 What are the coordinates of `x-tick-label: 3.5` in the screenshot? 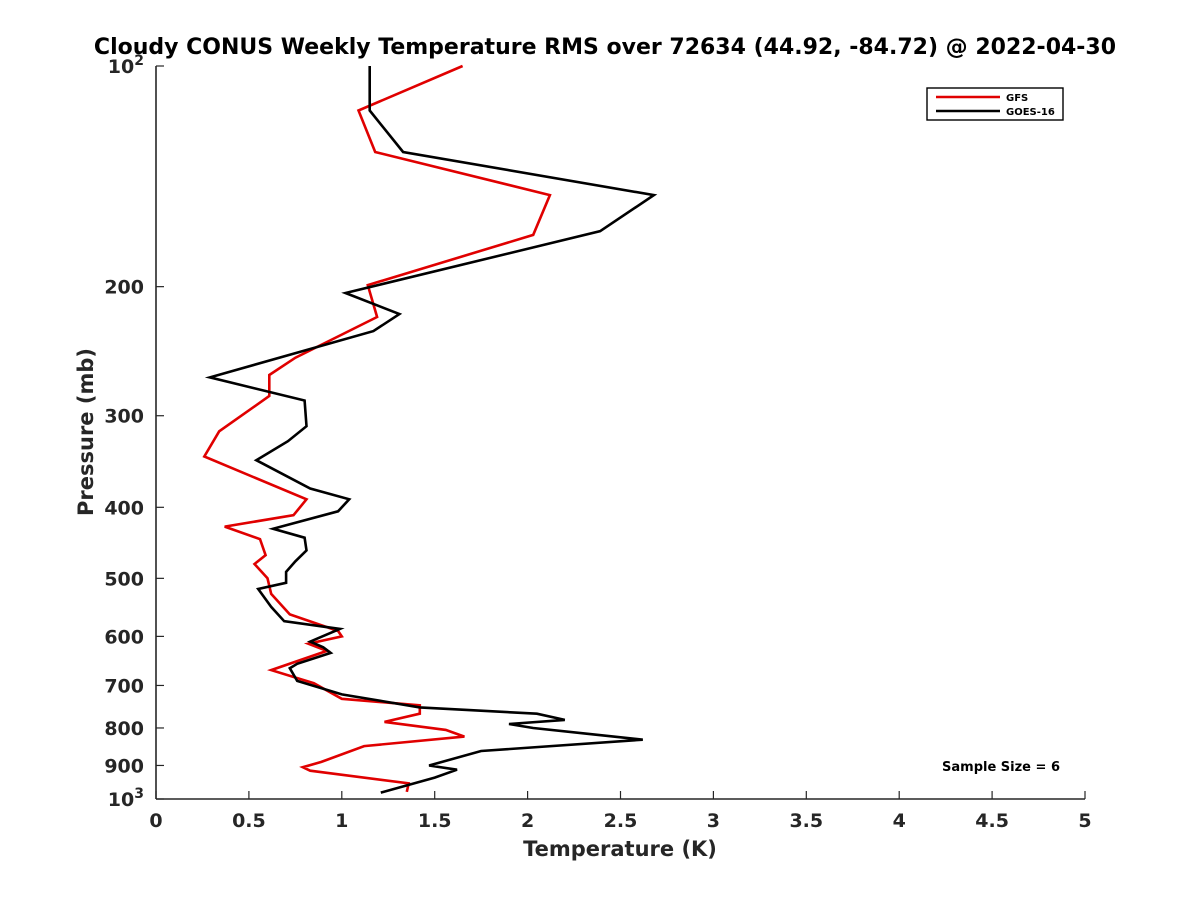 It's located at (806, 821).